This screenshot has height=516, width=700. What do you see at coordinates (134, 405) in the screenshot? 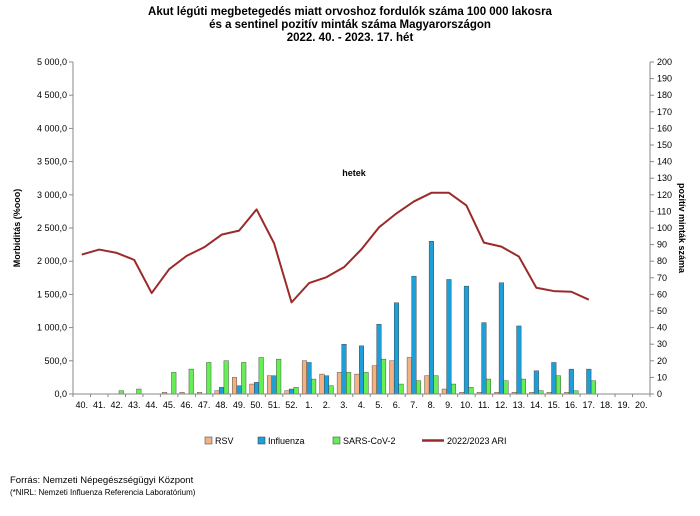
I see `x-tick-label-3: 43.` at bounding box center [134, 405].